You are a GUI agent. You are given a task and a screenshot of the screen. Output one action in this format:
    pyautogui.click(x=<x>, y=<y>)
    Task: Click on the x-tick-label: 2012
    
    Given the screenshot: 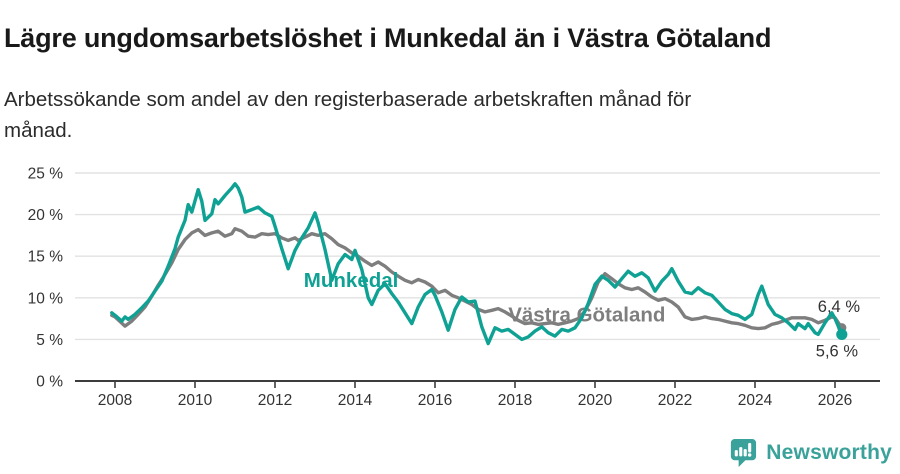 What is the action you would take?
    pyautogui.click(x=275, y=400)
    